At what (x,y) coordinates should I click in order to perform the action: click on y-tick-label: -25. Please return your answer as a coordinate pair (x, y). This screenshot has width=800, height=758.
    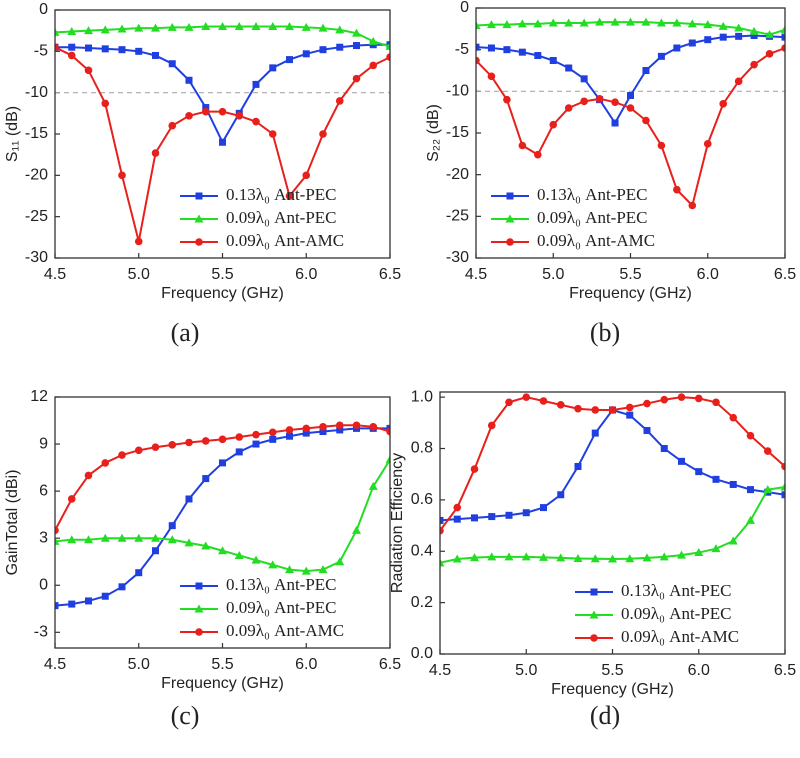
    Looking at the image, I should click on (457, 216).